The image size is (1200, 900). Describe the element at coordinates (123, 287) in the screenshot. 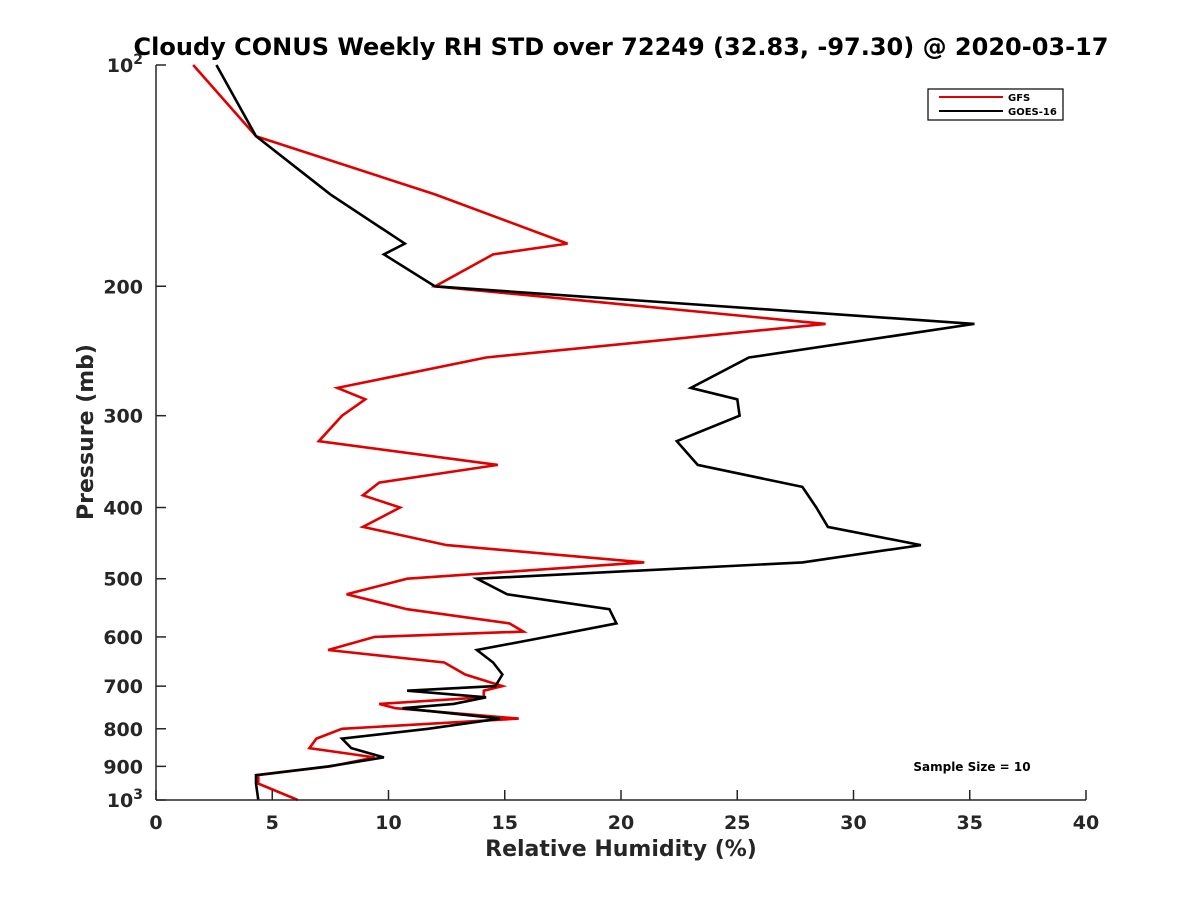

I see `y-tick-label: 200` at that location.